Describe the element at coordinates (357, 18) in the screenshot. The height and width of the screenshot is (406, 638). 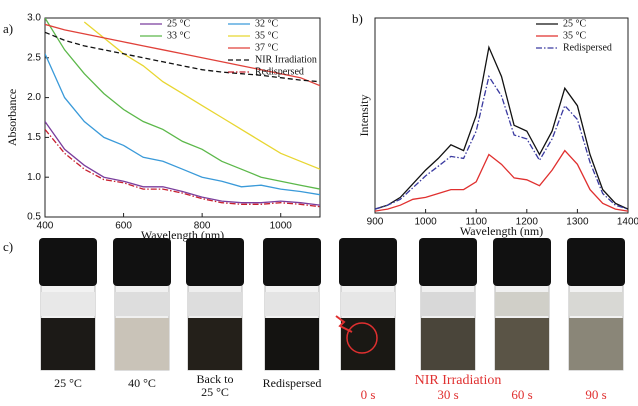
I see `panel-label: b)` at that location.